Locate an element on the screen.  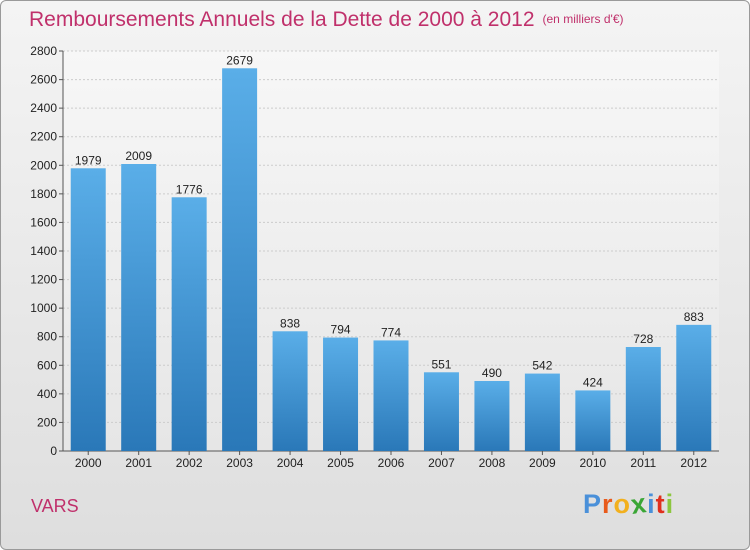
logo-letter: o is located at coordinates (622, 504).